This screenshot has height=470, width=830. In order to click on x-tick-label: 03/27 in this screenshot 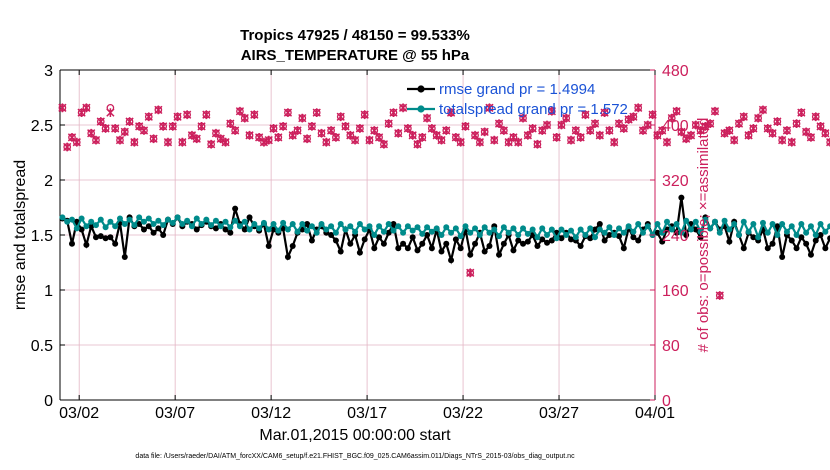, I will do `click(559, 413)`.